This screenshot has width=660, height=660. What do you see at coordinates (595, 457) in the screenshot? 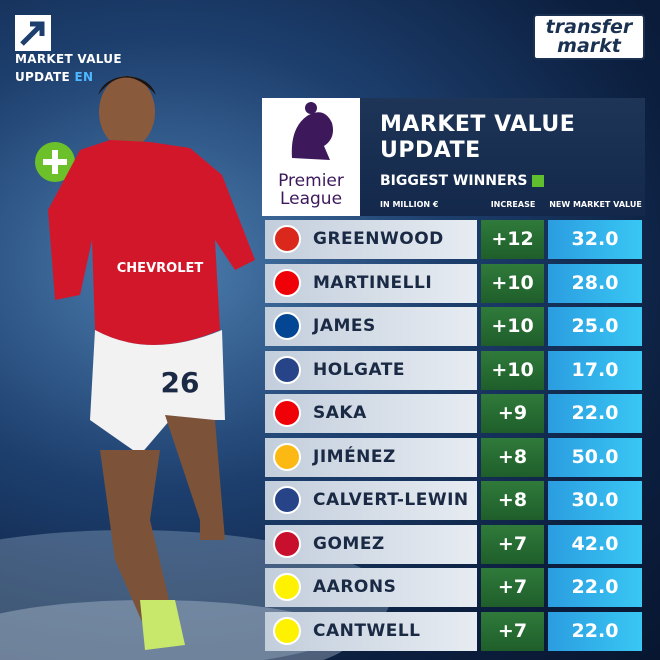
I see `market-value: 50.0` at bounding box center [595, 457].